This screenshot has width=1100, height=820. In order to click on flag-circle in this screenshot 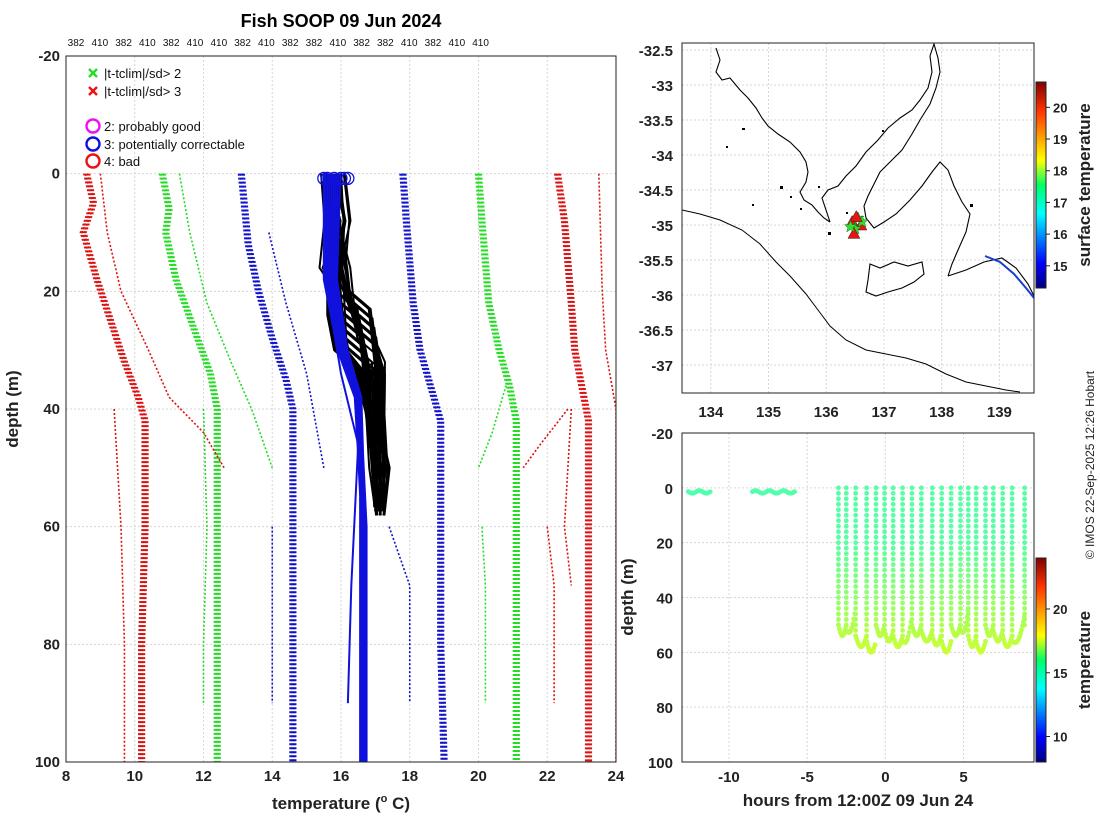, I will do `click(348, 178)`.